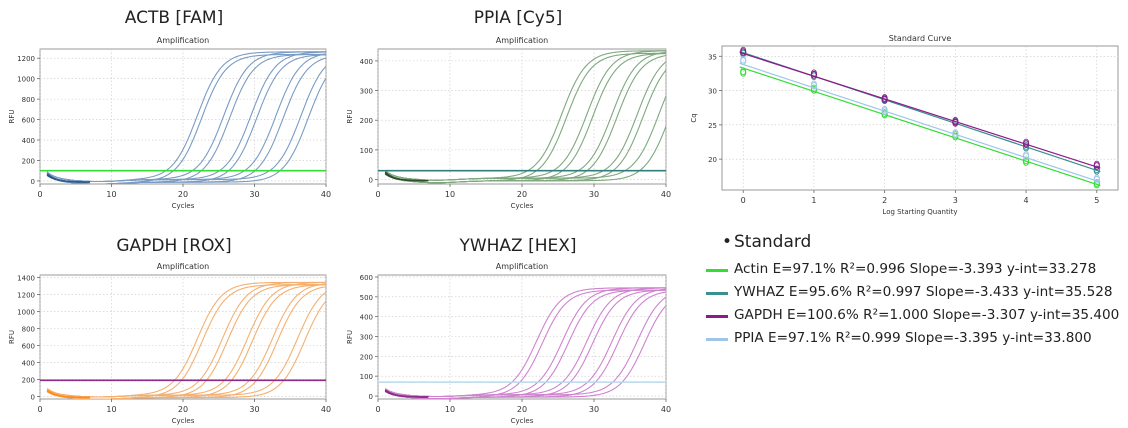 This screenshot has width=1128, height=428. Describe the element at coordinates (919, 212) in the screenshot. I see `x-axis-label: Log Starting Quantity` at that location.